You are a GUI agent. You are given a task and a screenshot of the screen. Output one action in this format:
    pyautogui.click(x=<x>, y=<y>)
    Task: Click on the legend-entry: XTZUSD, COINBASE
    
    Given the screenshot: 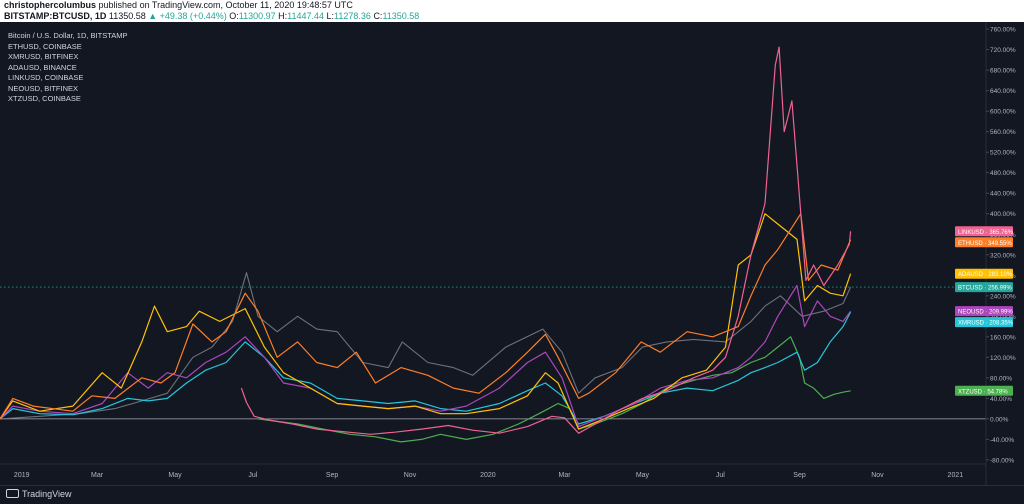 What is the action you would take?
    pyautogui.click(x=44, y=98)
    